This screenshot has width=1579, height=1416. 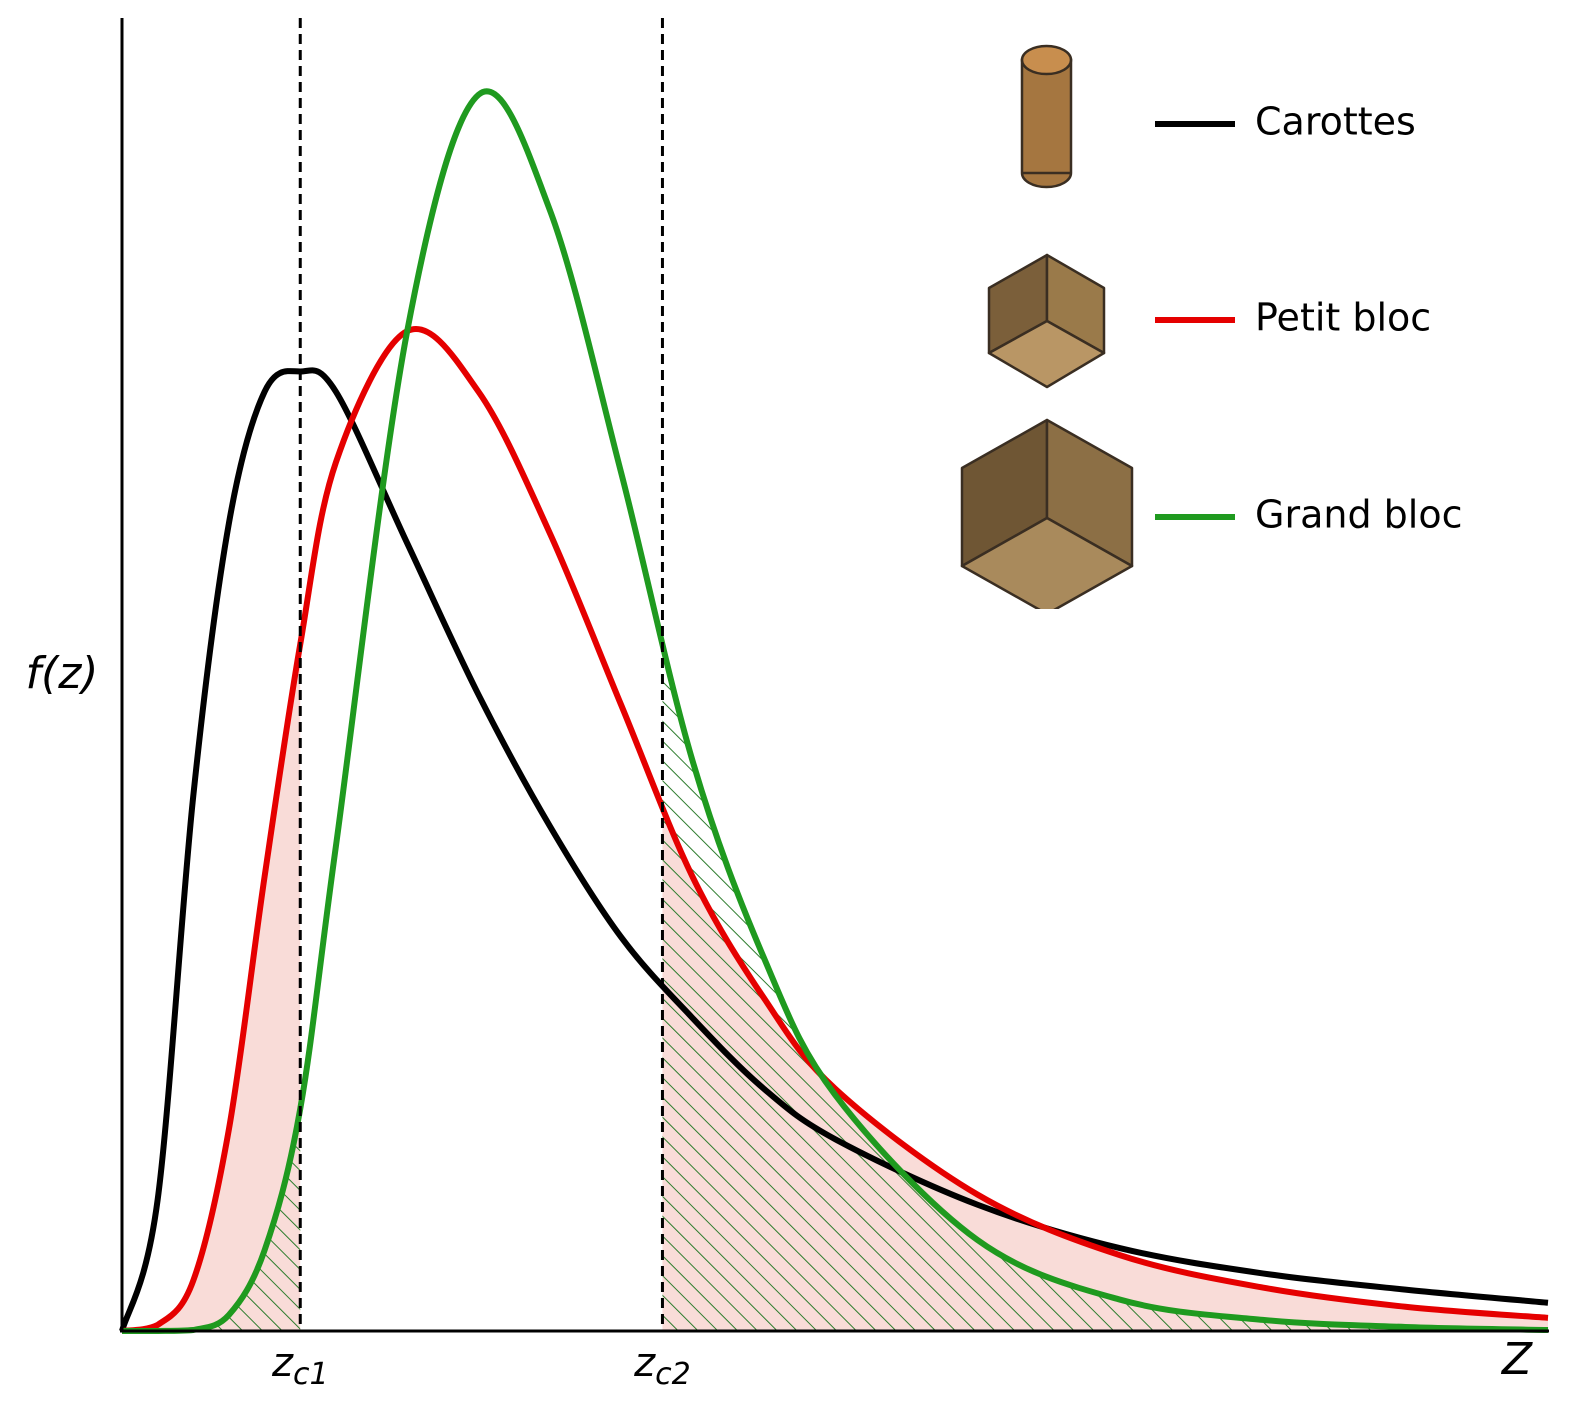 I want to click on legend-label: Grand bloc, so click(x=1358, y=515).